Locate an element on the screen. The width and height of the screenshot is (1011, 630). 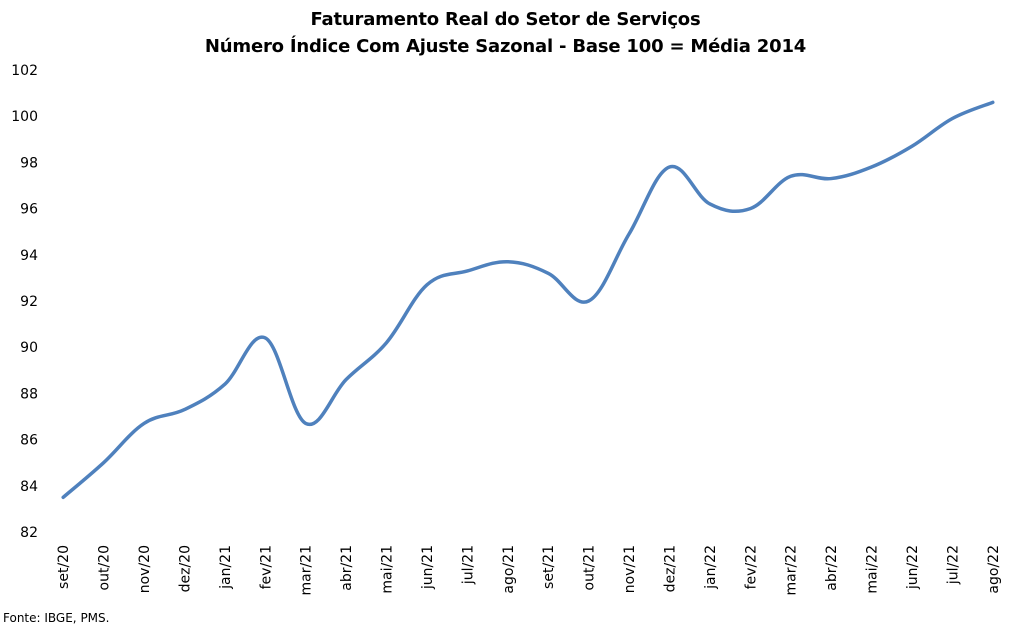
x-tick-label: jan/21 is located at coordinates (226, 567).